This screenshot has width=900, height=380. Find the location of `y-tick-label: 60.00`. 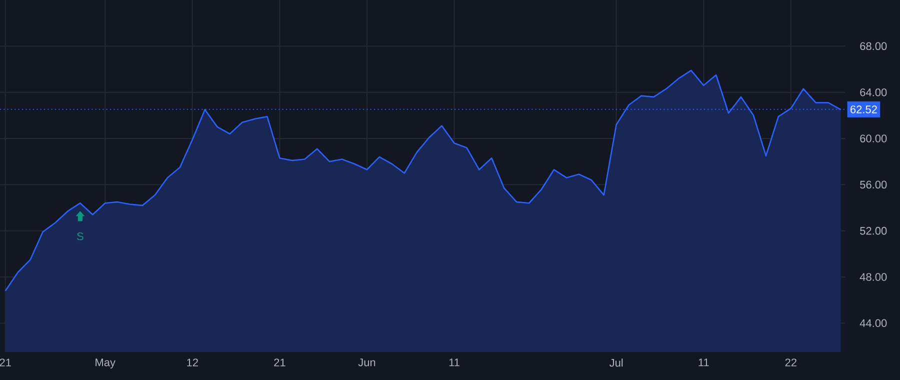

y-tick-label: 60.00 is located at coordinates (873, 138).